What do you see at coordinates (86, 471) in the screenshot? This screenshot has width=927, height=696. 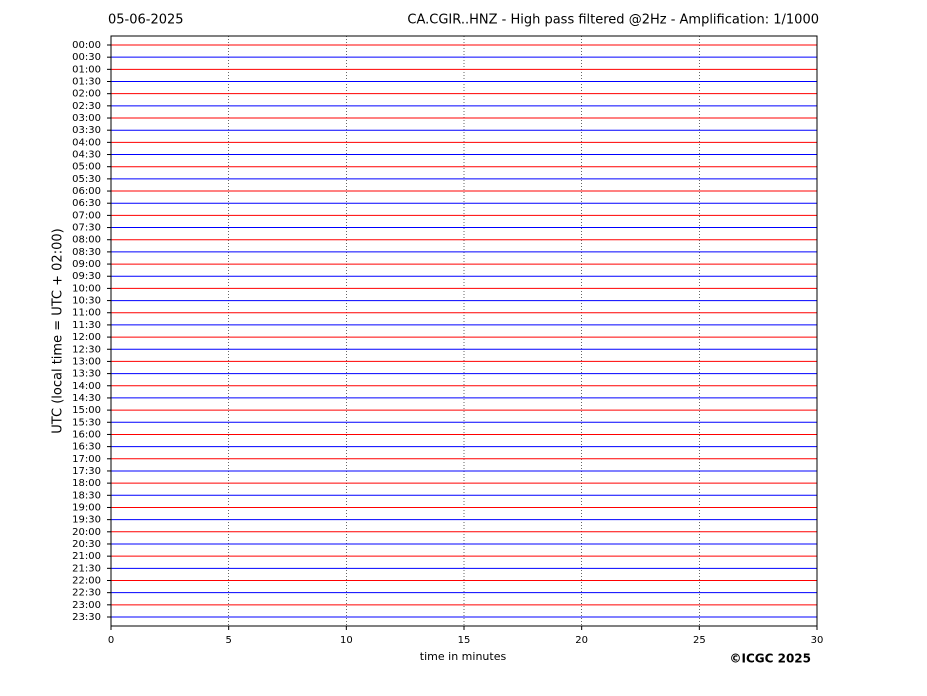 I see `y-tick-label: 17:30` at bounding box center [86, 471].